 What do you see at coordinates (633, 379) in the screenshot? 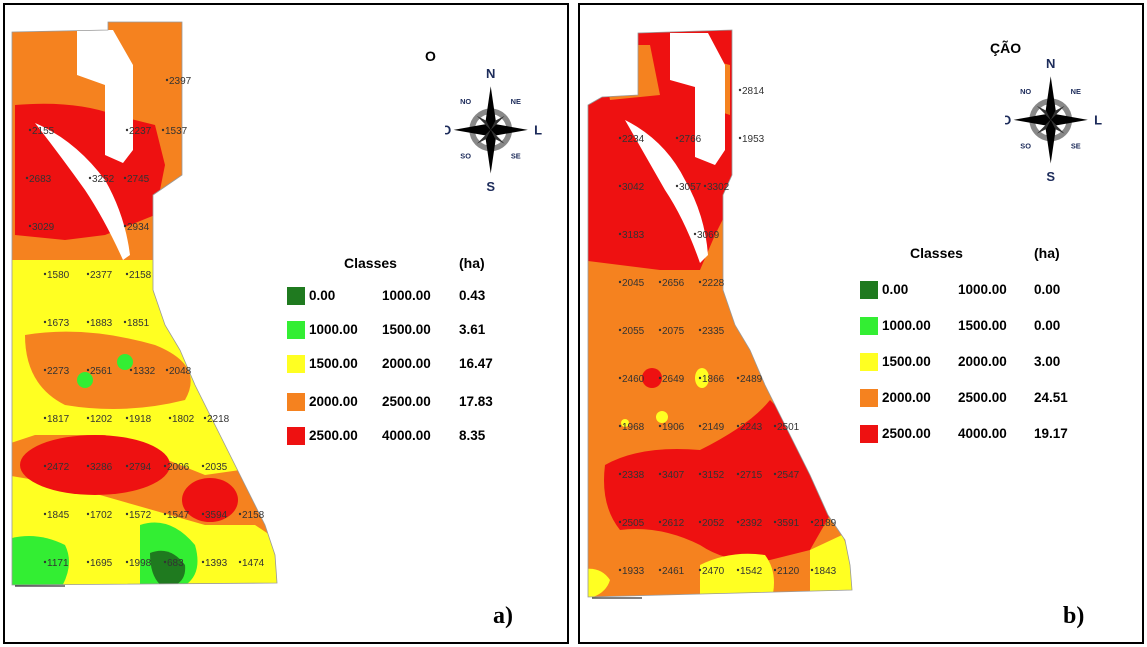
I see `sample-point-label: 2460` at bounding box center [633, 379].